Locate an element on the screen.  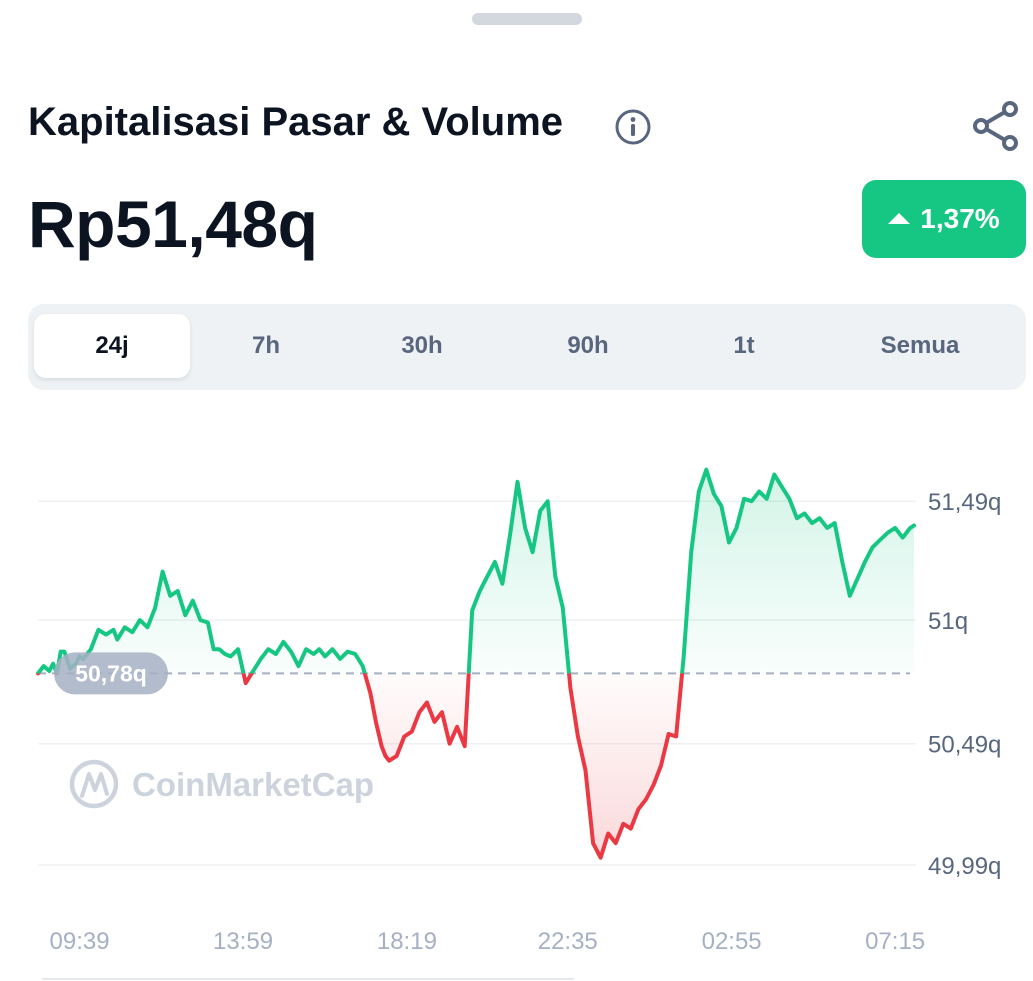
area-fill-below is located at coordinates (463, 765).